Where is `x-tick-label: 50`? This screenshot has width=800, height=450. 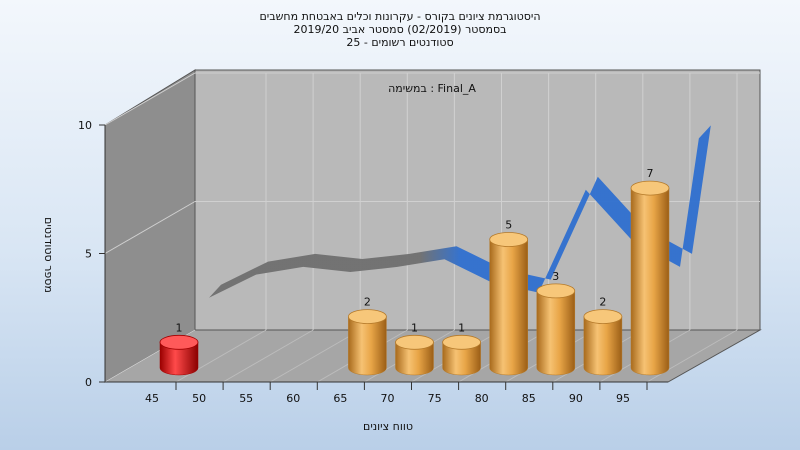 x-tick-label: 50 is located at coordinates (199, 398).